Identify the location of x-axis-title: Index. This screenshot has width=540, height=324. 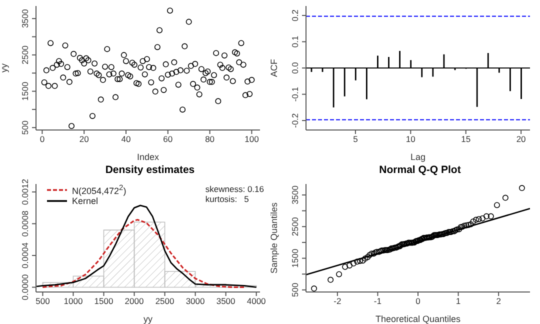
(148, 157).